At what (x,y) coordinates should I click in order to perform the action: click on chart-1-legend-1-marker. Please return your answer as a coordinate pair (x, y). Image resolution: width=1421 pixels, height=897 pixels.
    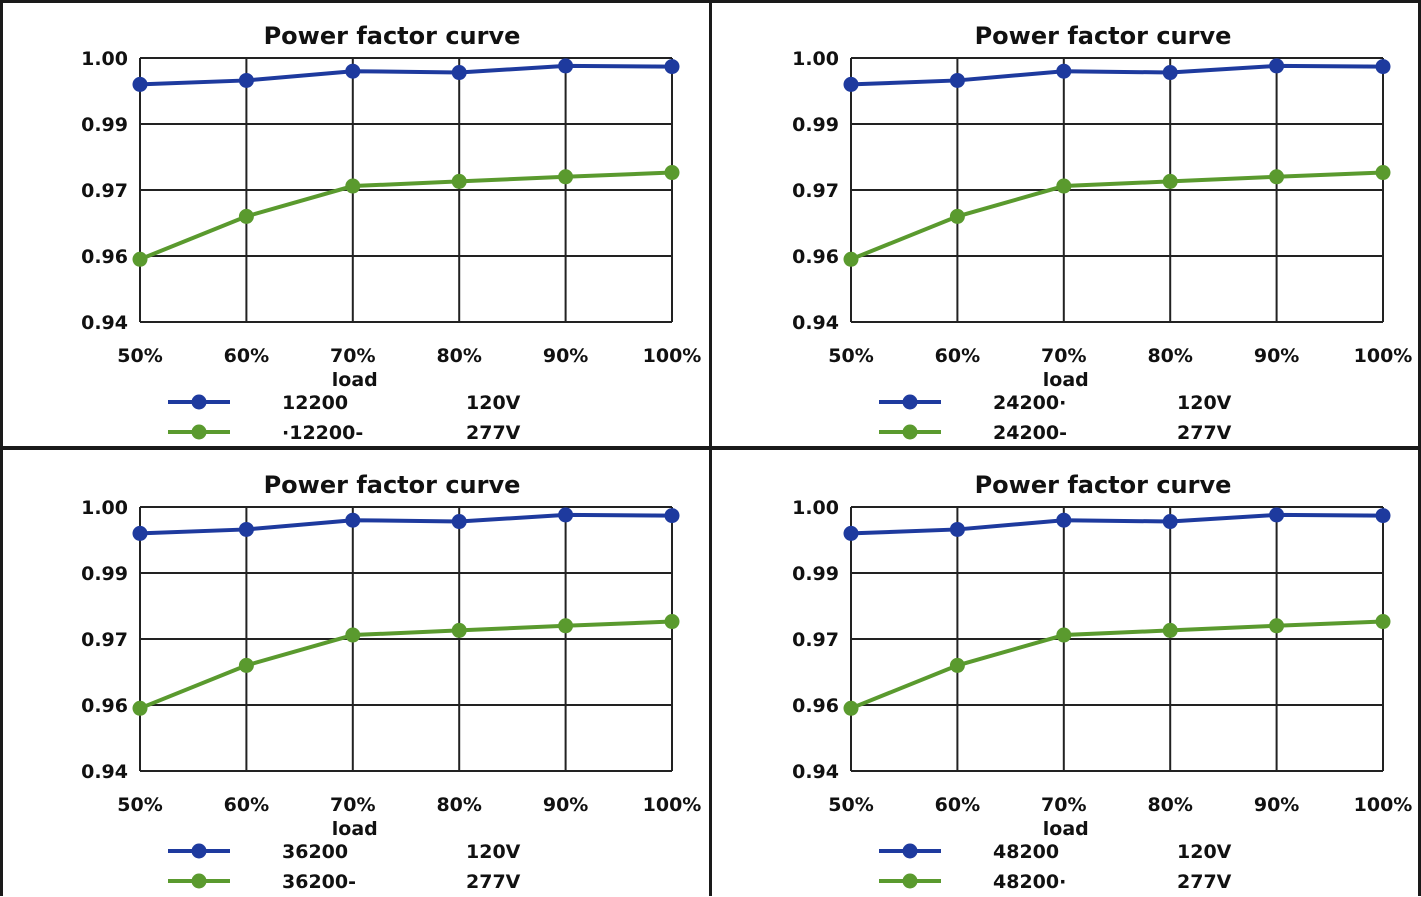
    Looking at the image, I should click on (199, 402).